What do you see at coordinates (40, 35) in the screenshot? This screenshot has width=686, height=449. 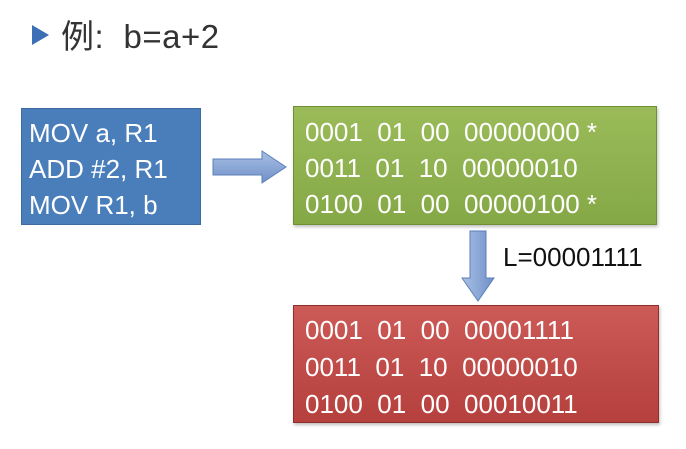 I see `triangle-bullet-icon` at bounding box center [40, 35].